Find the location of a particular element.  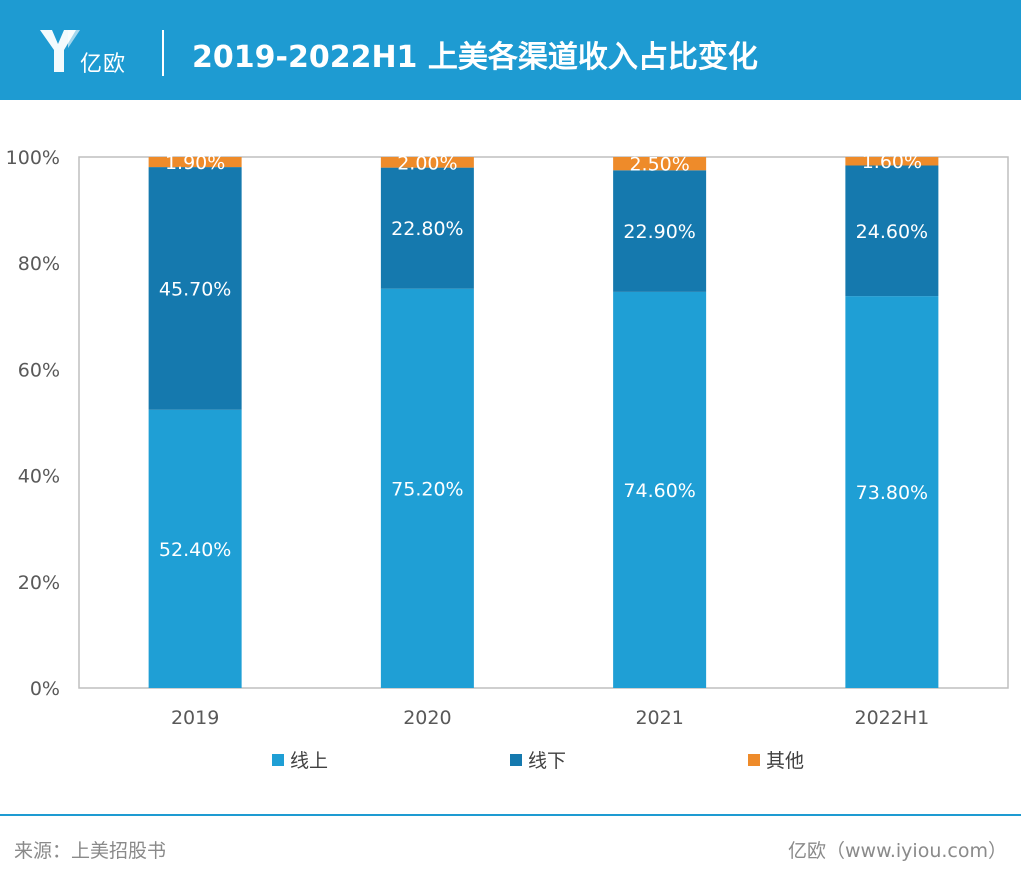

data-label: 74.60% is located at coordinates (659, 491).